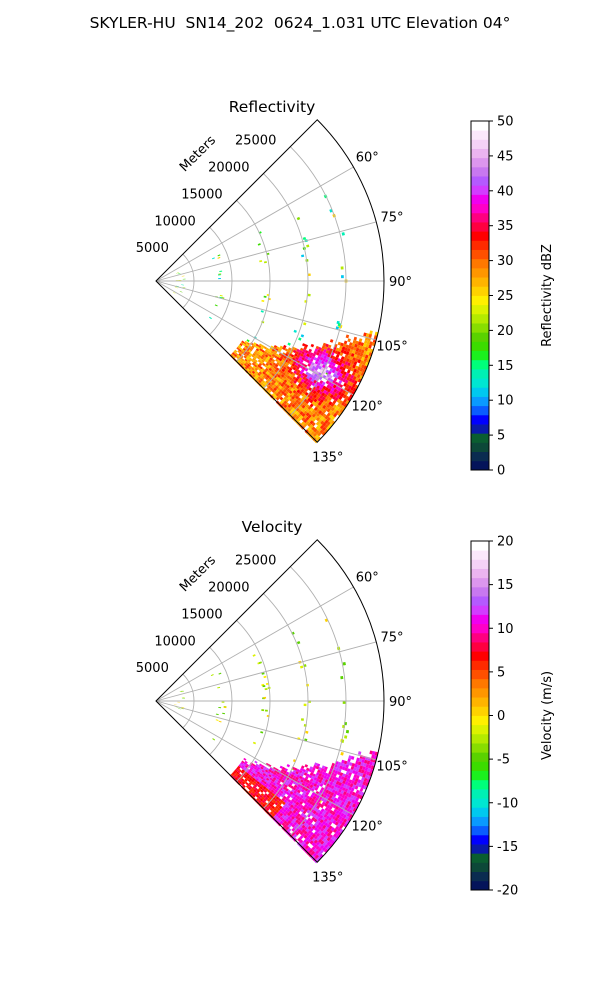 The height and width of the screenshot is (1000, 600). Describe the element at coordinates (367, 578) in the screenshot. I see `theta-tick-label: 60°` at that location.